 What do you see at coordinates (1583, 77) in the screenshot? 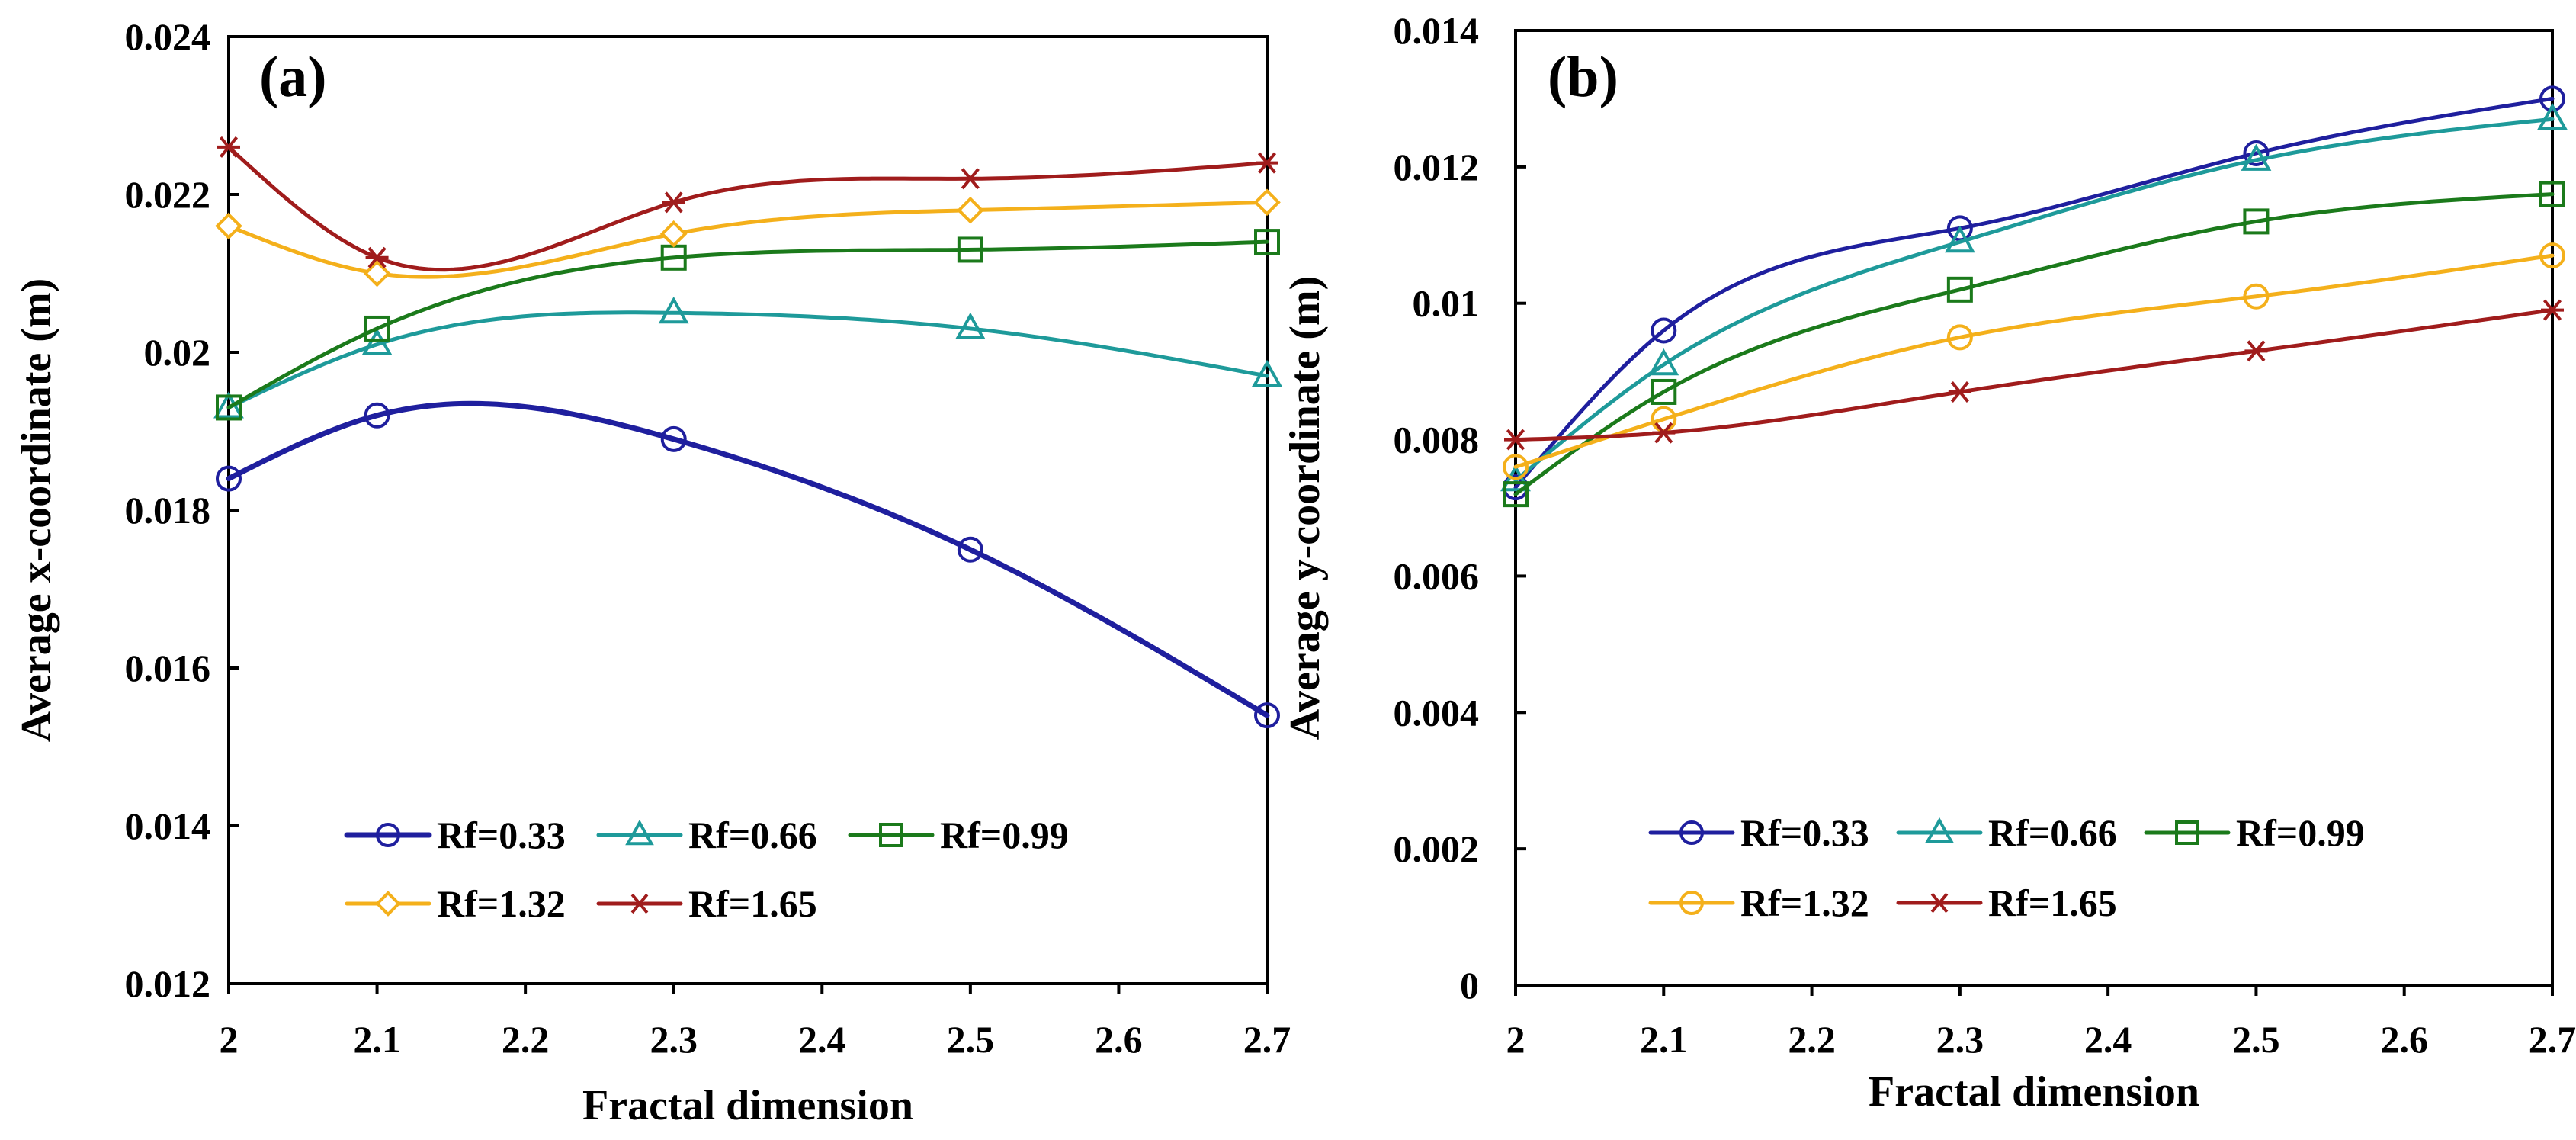
I see `panel-label: (b)` at bounding box center [1583, 77].